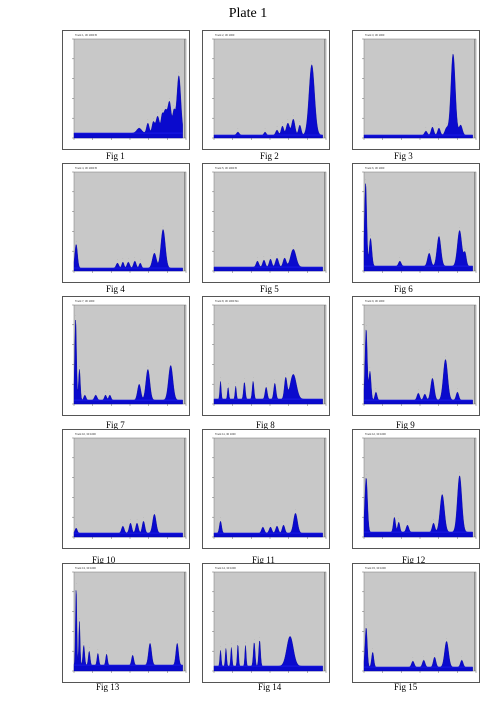  Describe the element at coordinates (115, 425) in the screenshot. I see `figure-label: Fig 7` at that location.